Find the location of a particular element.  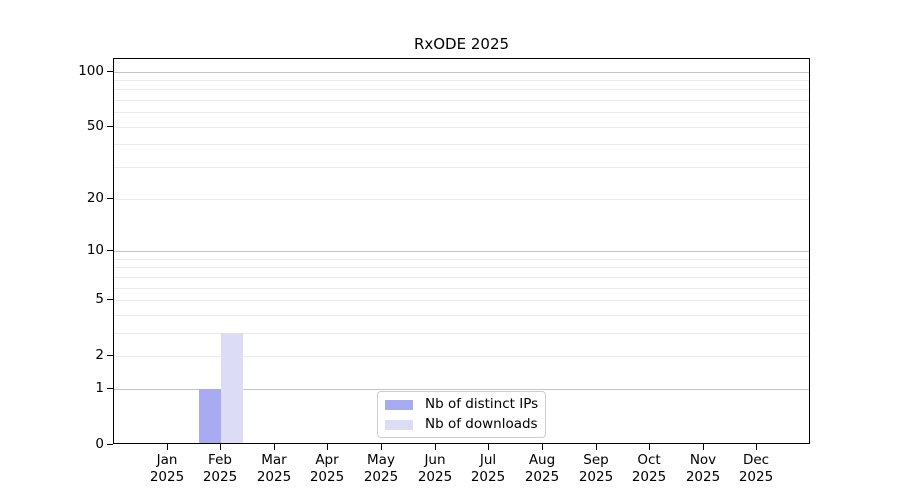

x-tick-label: Sep 2025 is located at coordinates (596, 468).